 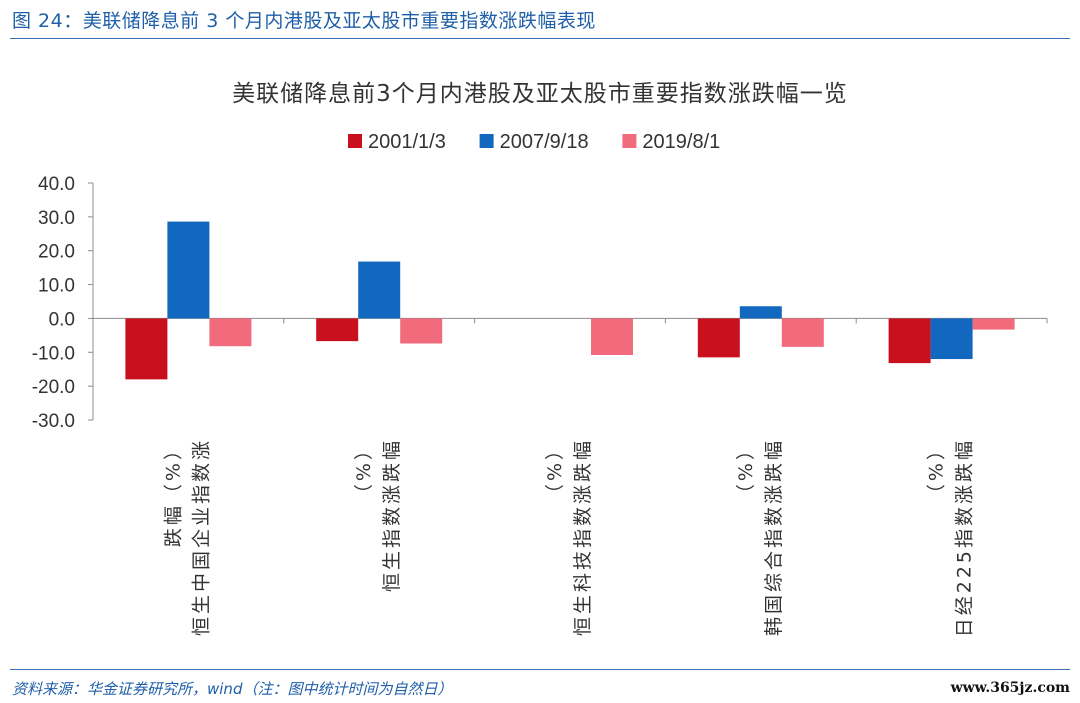 What do you see at coordinates (304, 21) in the screenshot?
I see `figure-title: 图 24：美联储降息前 3 个月内港股及亚太股市重要指数涨跌幅表现` at bounding box center [304, 21].